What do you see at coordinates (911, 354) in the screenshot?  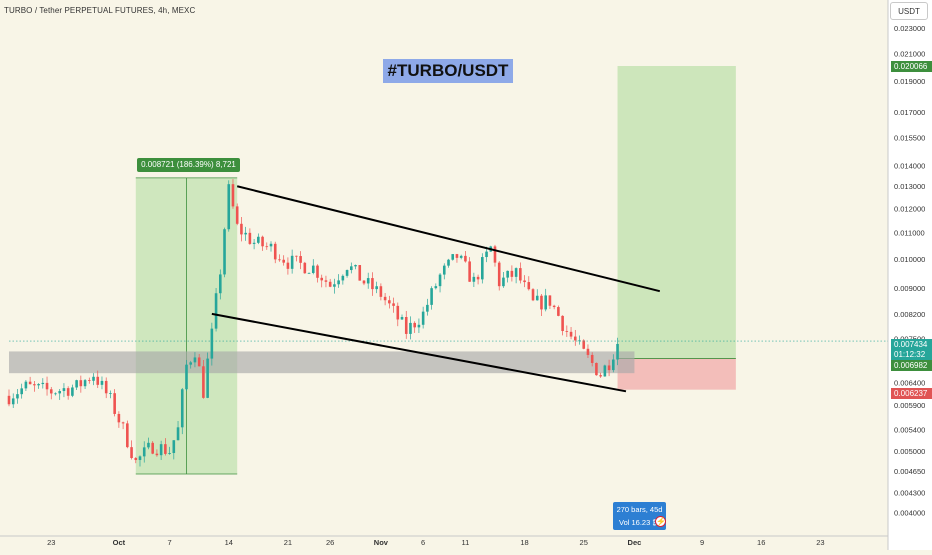 I see `countdown-tag: 01:12:32` at bounding box center [911, 354].